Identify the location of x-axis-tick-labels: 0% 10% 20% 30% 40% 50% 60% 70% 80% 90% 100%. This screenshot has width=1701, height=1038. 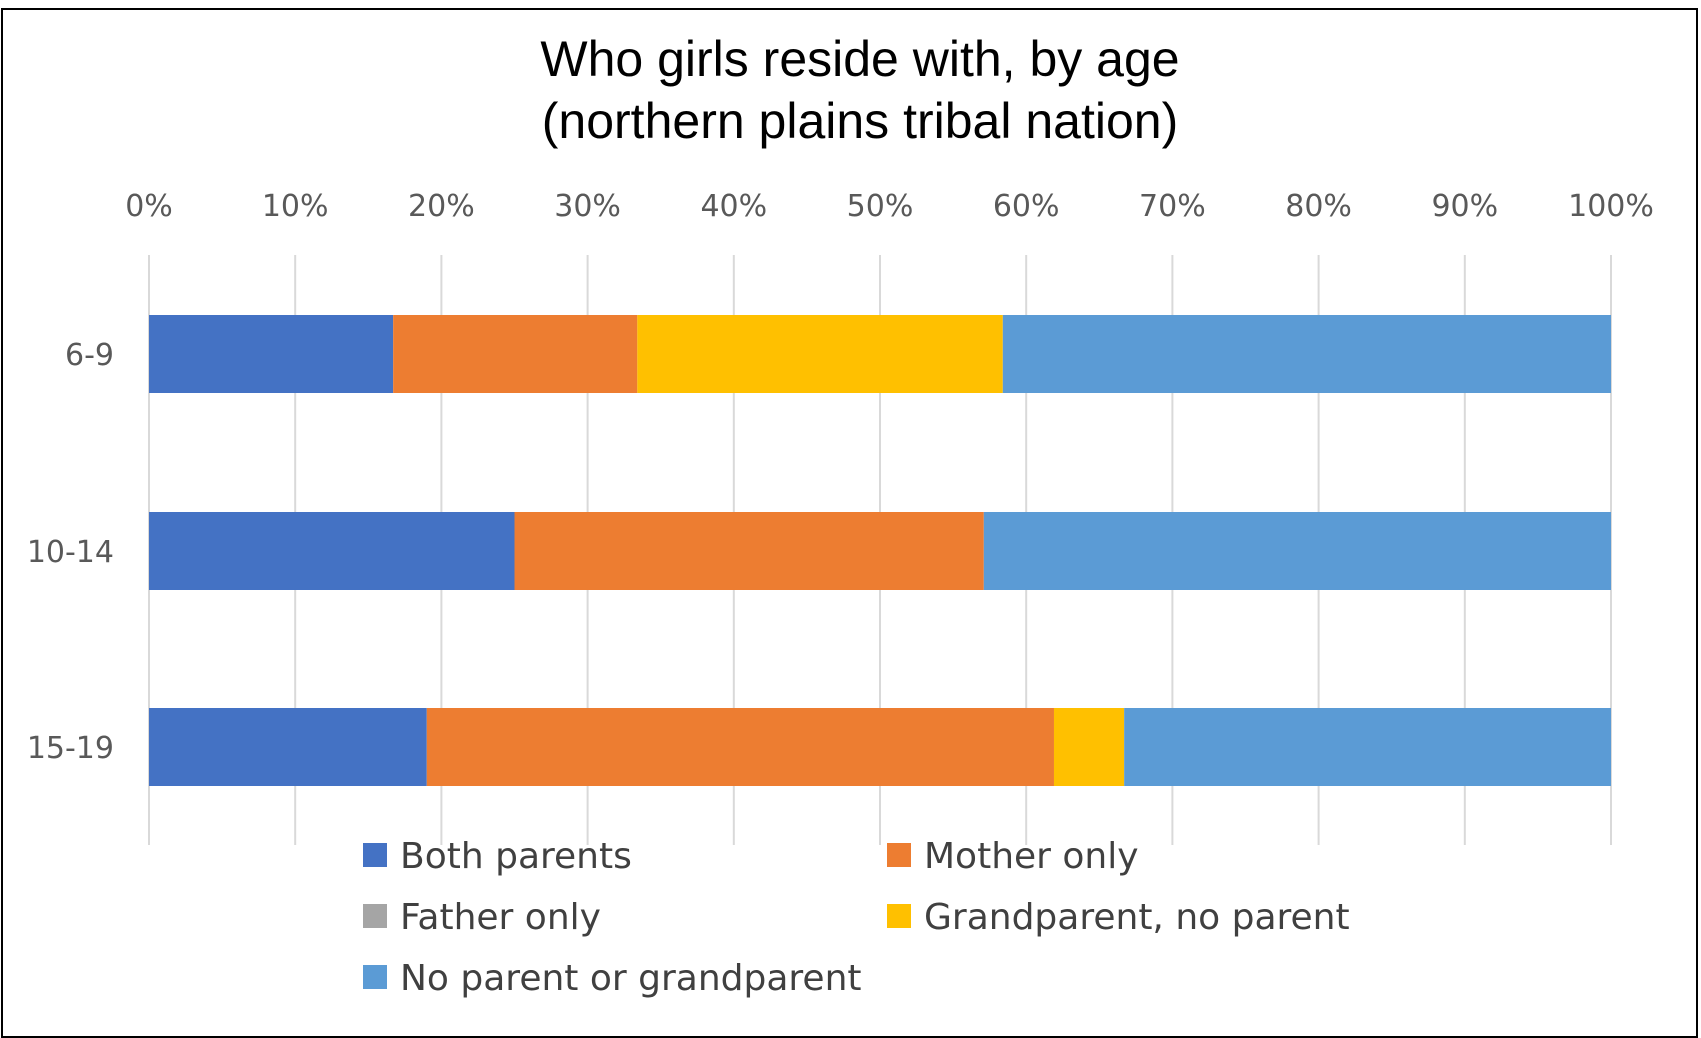
(889, 206).